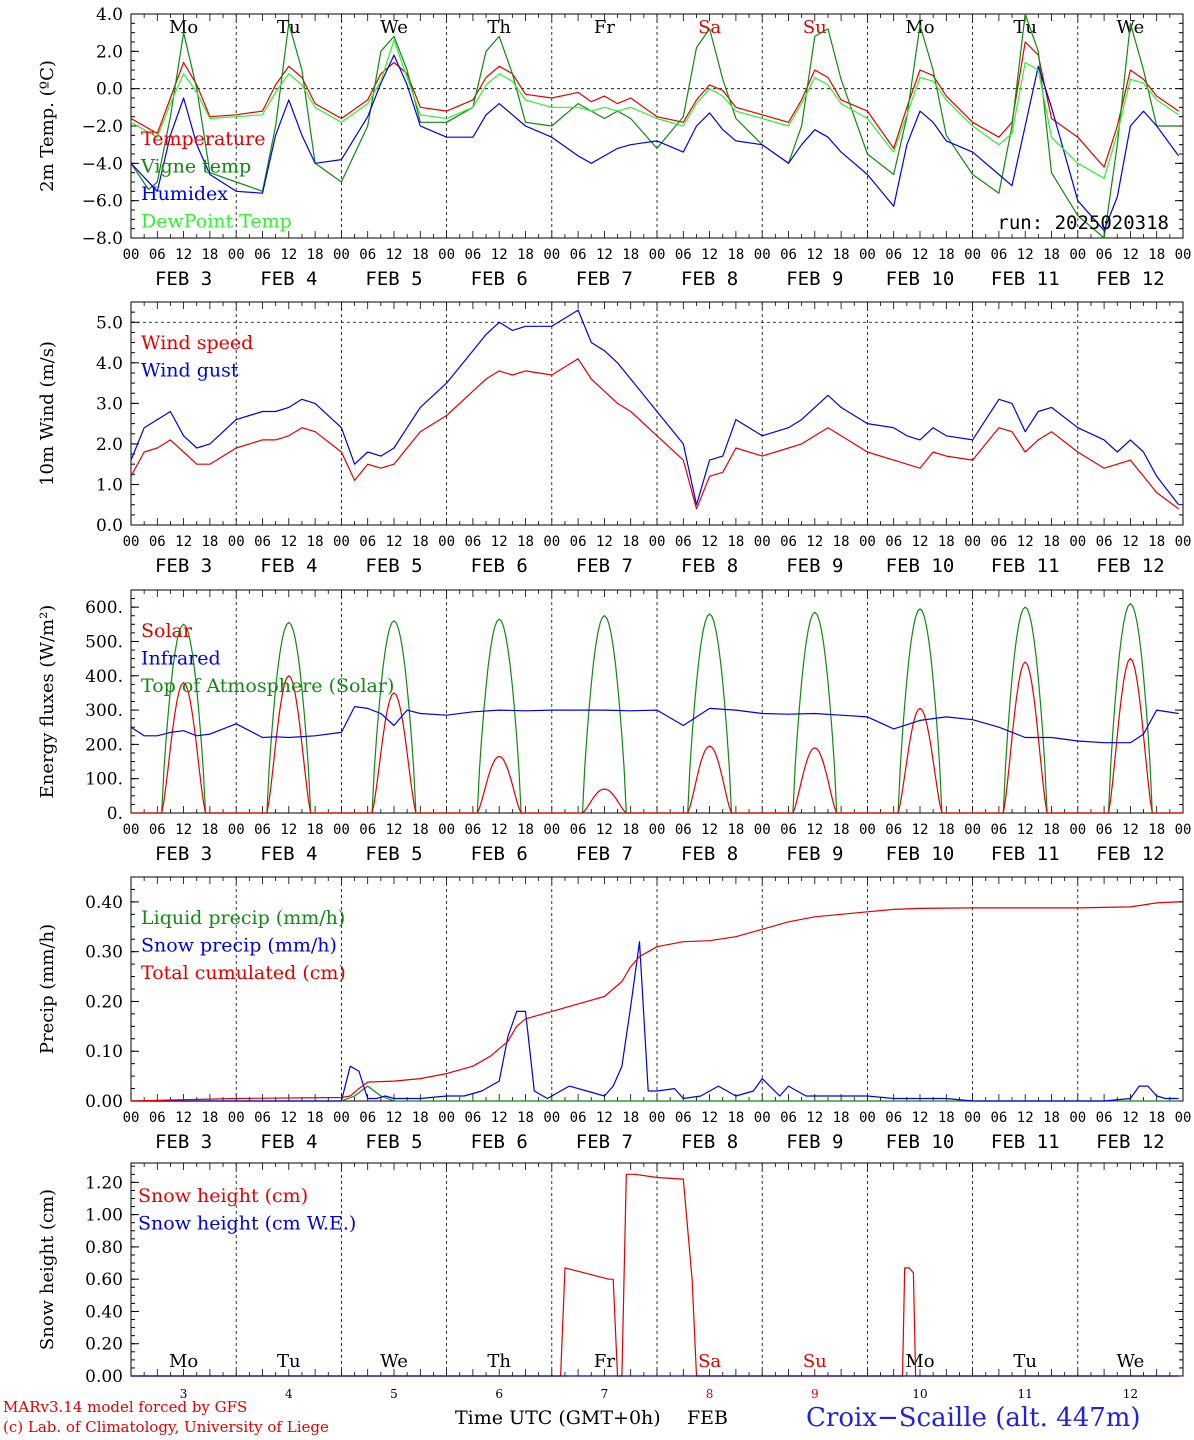 The width and height of the screenshot is (1194, 1440). What do you see at coordinates (288, 854) in the screenshot?
I see `date-label: FEB 4` at bounding box center [288, 854].